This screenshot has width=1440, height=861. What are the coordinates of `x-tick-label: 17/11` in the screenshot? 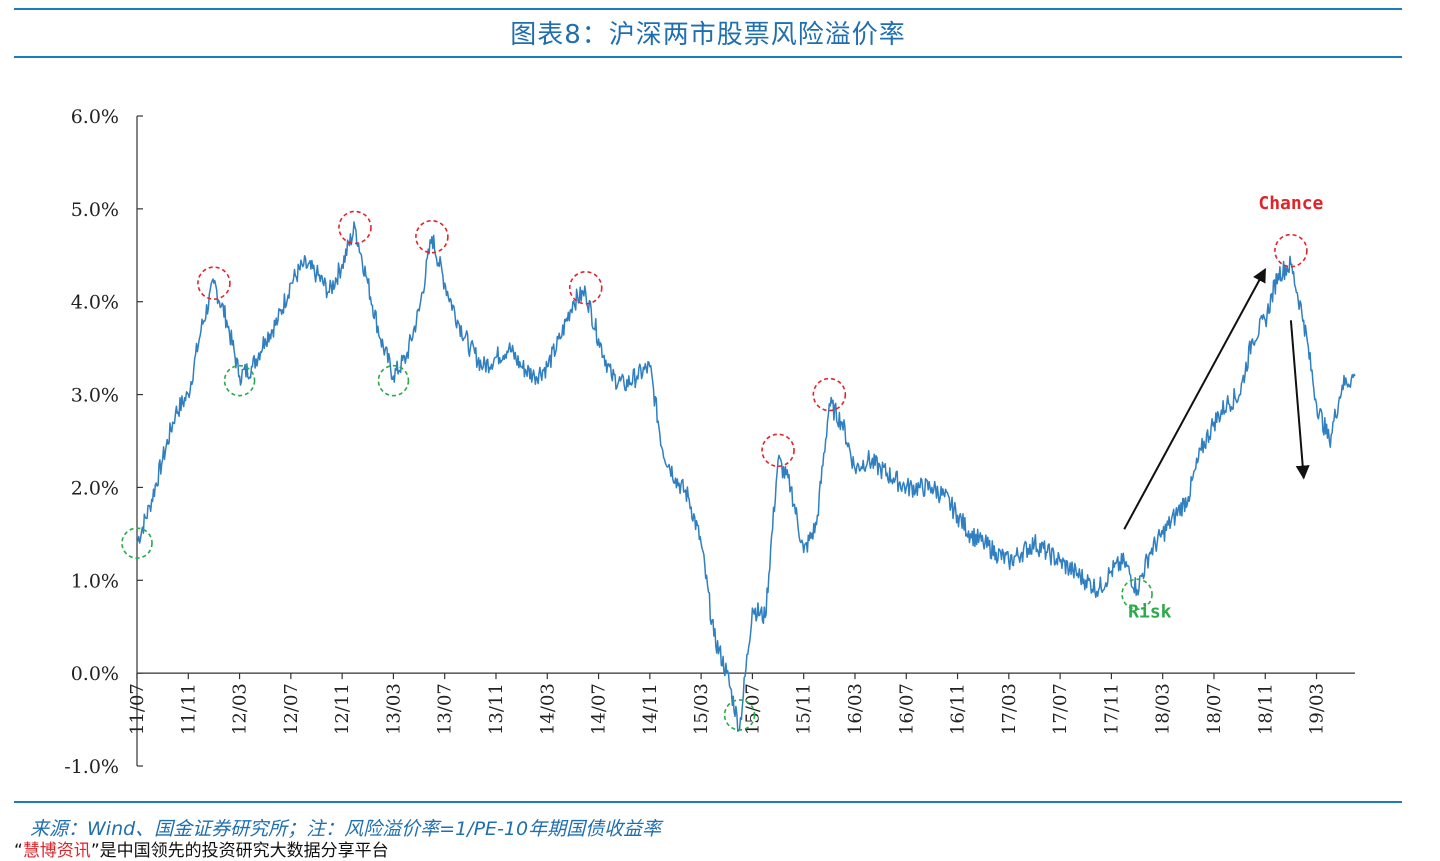 It's located at (1111, 709).